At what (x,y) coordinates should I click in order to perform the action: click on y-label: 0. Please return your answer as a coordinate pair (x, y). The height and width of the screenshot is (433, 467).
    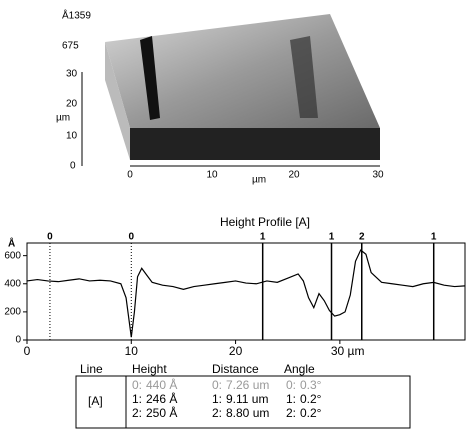
    Looking at the image, I should click on (73, 166).